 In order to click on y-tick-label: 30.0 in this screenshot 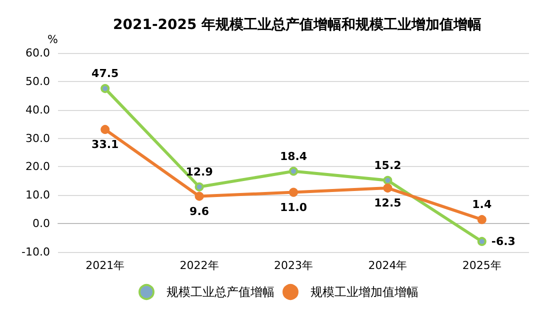, I will do `click(38, 138)`.